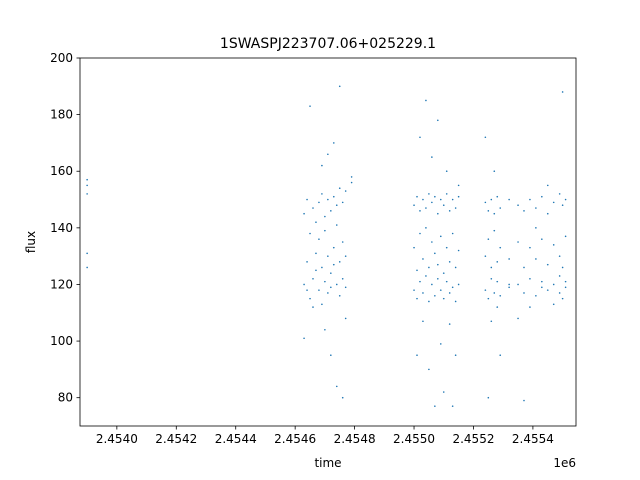  Describe the element at coordinates (236, 439) in the screenshot. I see `x-tick-label: 2.4544` at that location.